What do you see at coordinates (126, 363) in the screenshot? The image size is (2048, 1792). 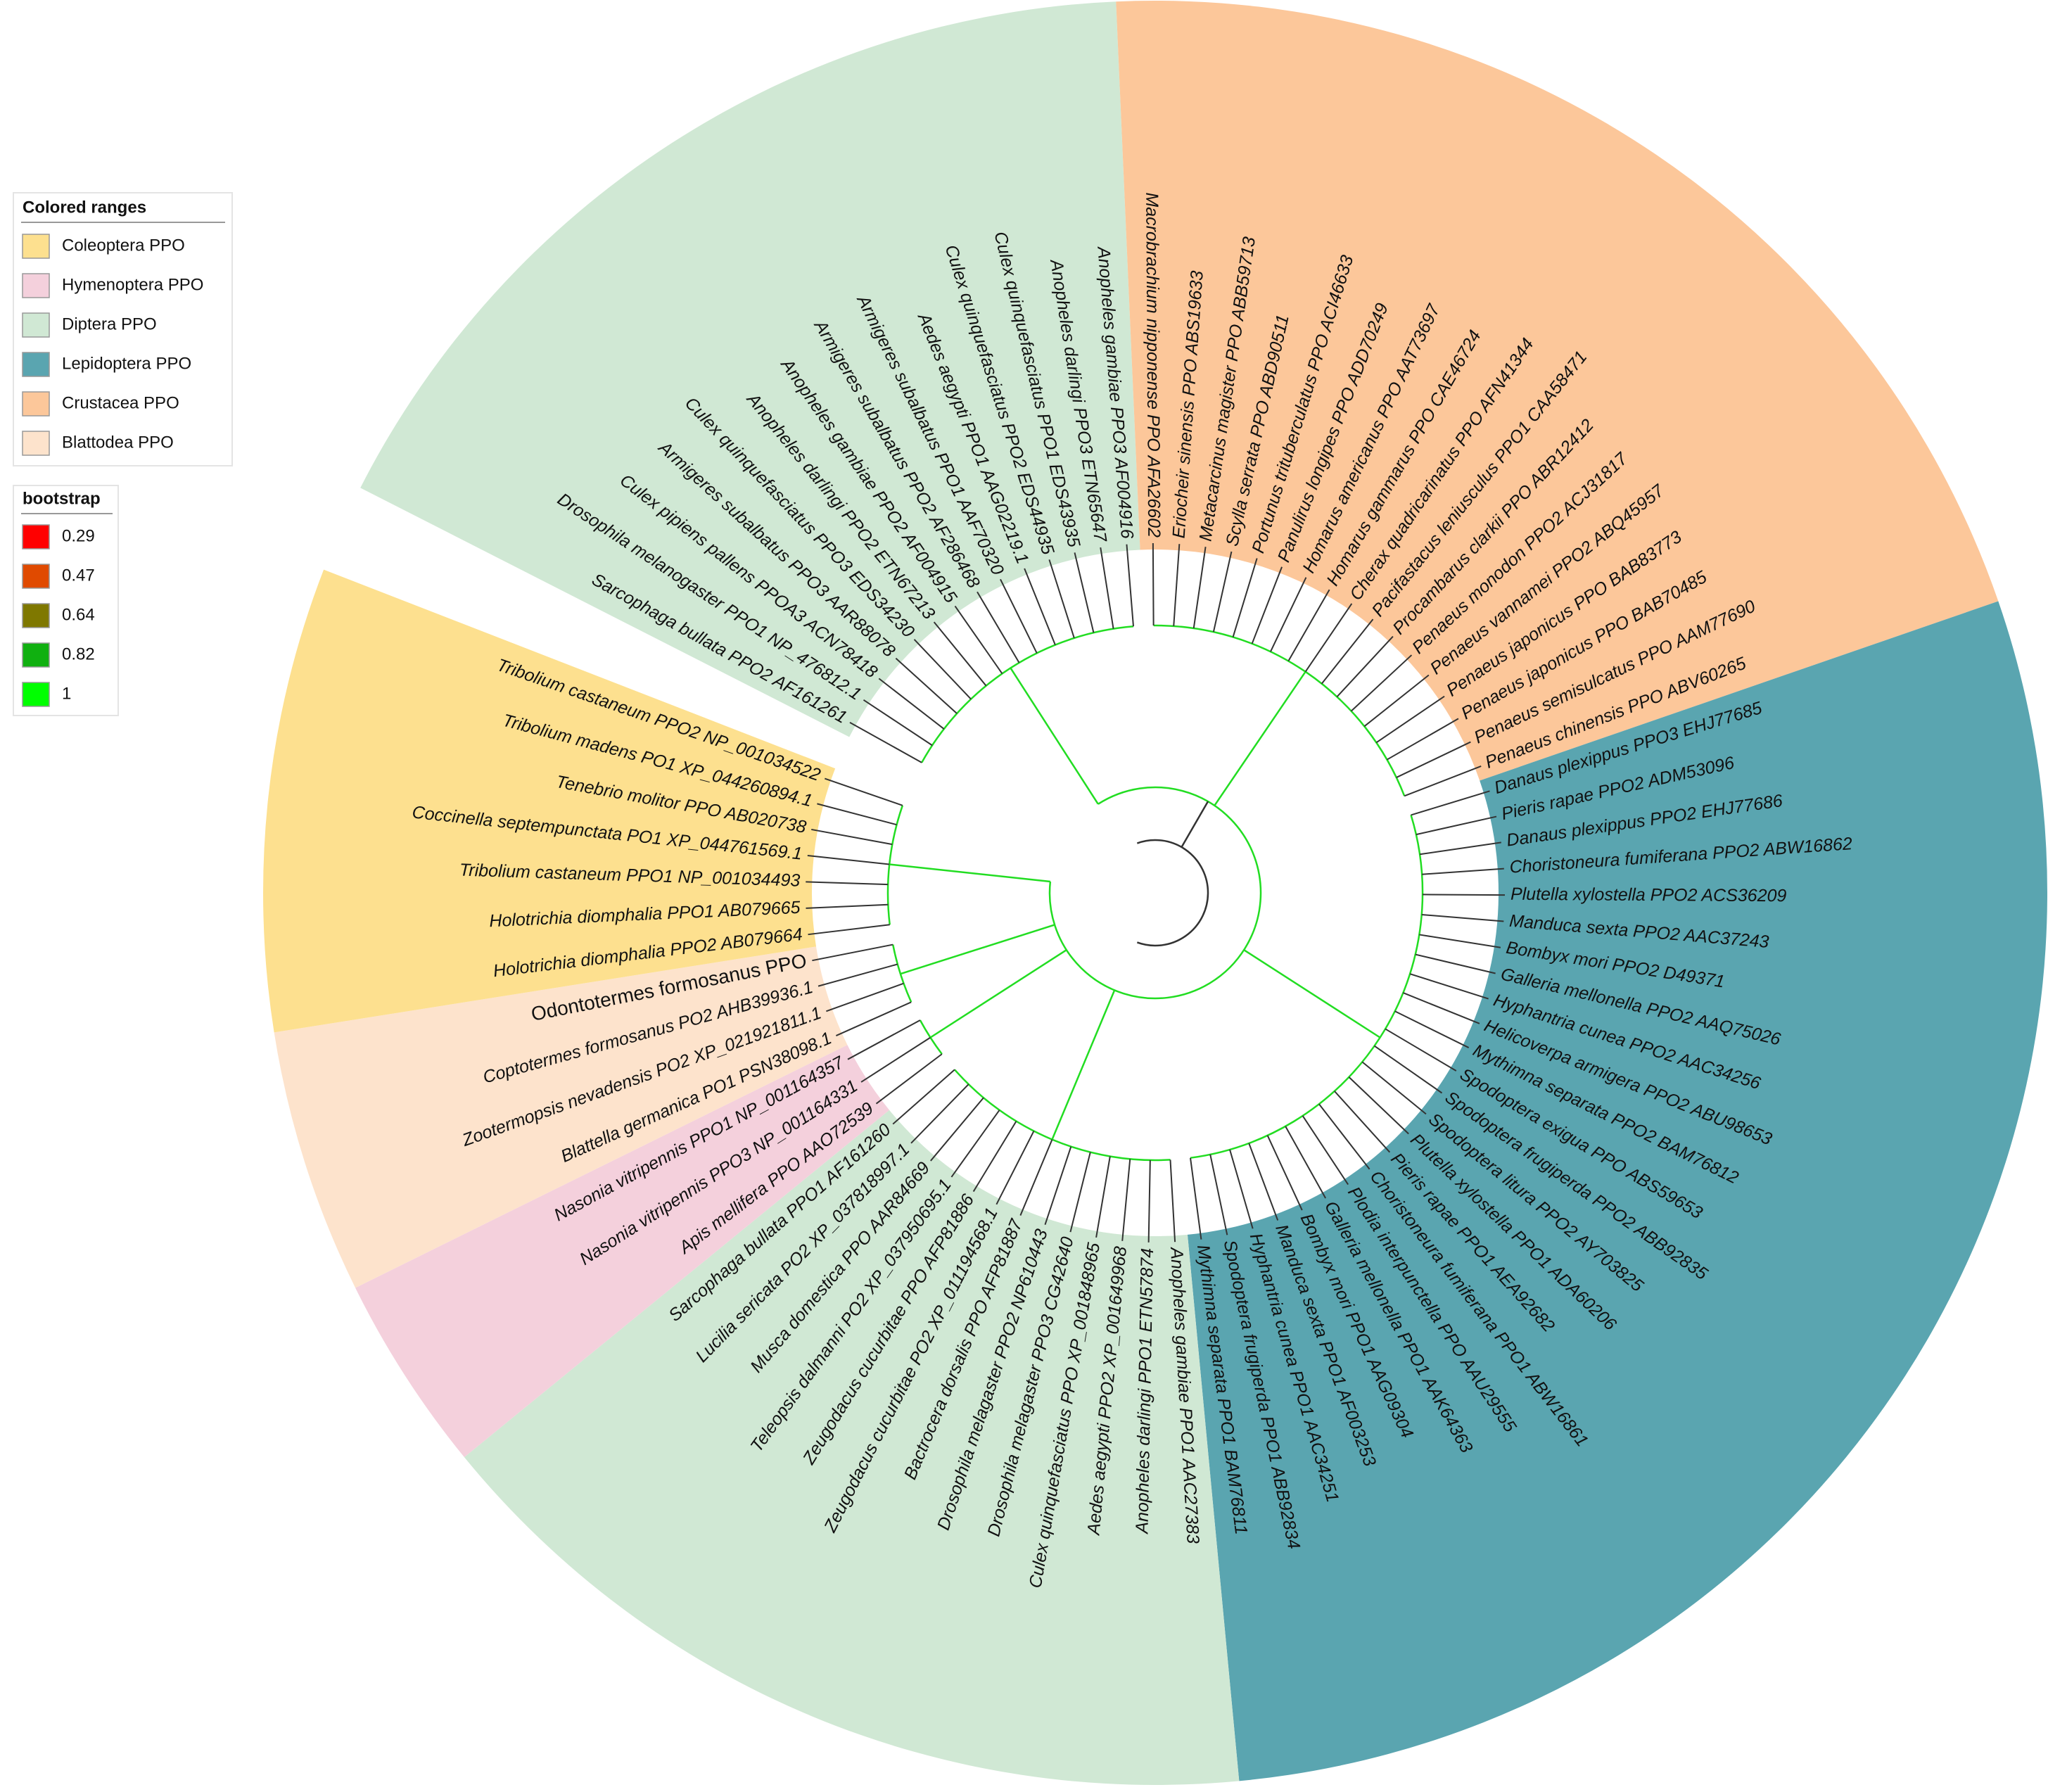 I see `legend-label: Lepidoptera PPO` at bounding box center [126, 363].